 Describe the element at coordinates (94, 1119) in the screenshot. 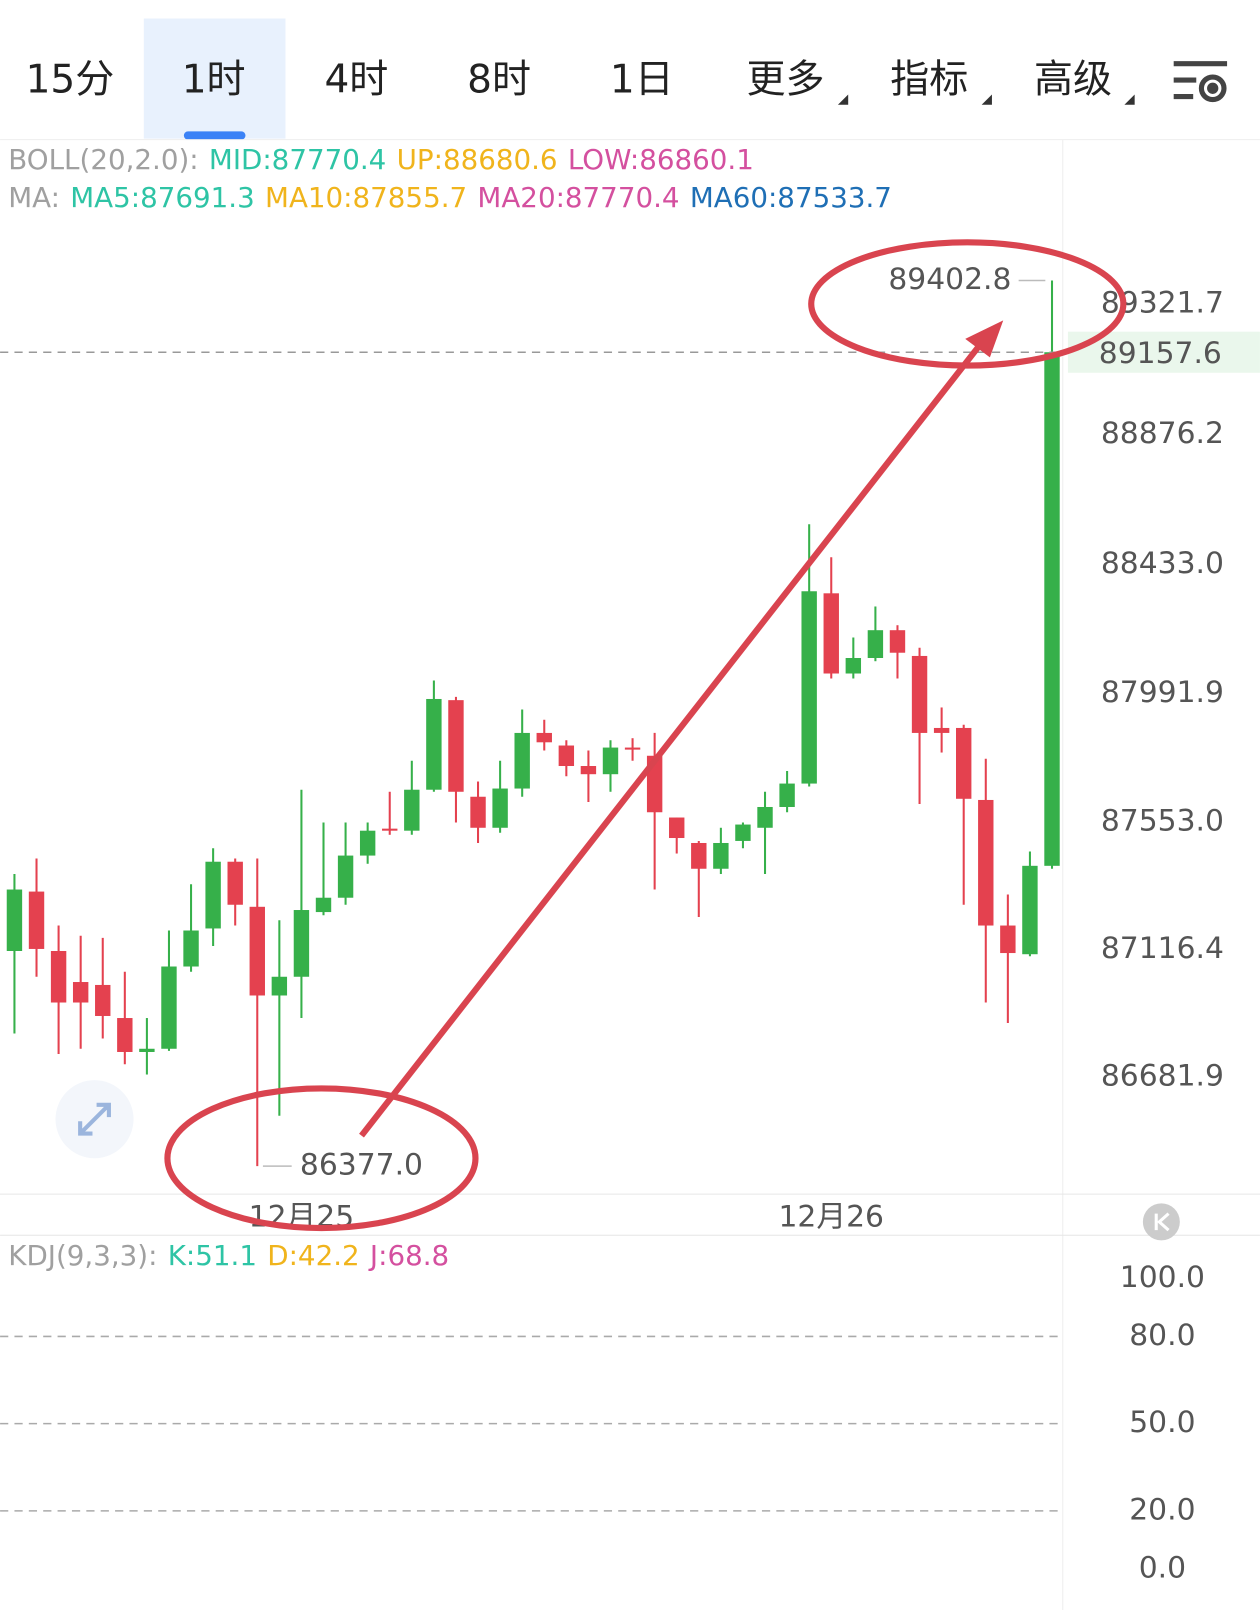

I see `expand-button` at that location.